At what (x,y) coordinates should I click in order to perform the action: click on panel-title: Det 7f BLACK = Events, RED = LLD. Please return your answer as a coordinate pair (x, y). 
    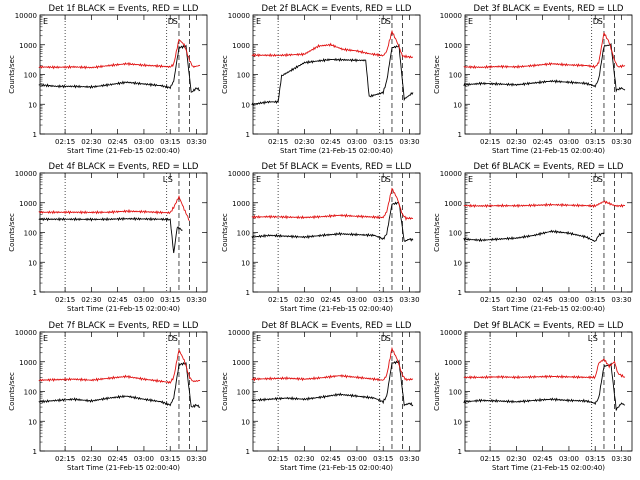
    Looking at the image, I should click on (124, 326).